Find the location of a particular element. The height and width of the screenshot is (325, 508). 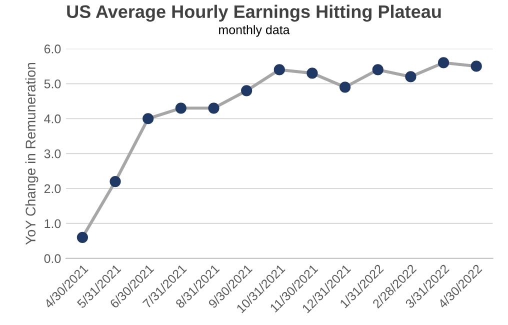

y-tick-label: 5.0 is located at coordinates (52, 83).